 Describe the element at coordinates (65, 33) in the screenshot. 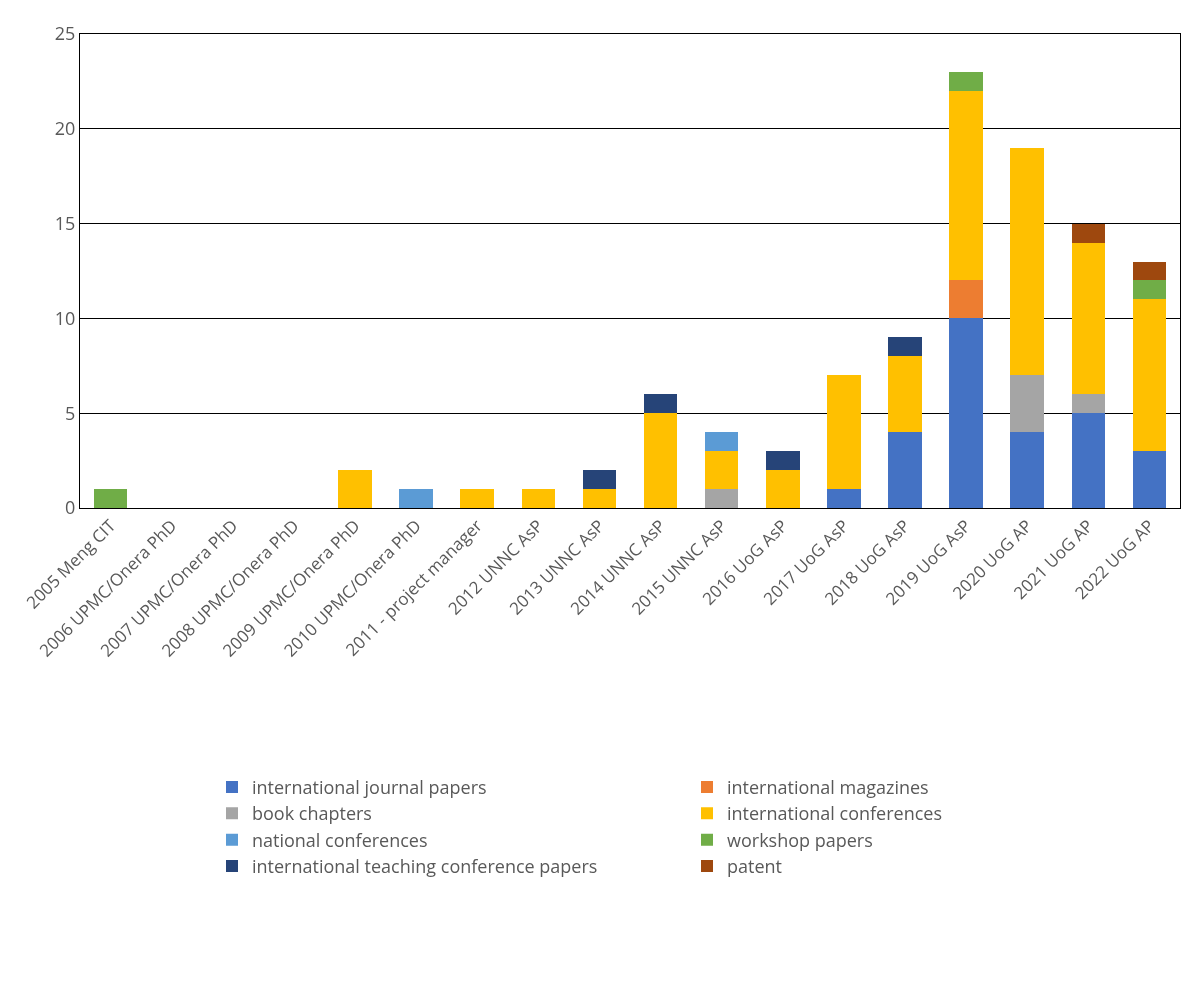

I see `y-tick-label: 25` at that location.